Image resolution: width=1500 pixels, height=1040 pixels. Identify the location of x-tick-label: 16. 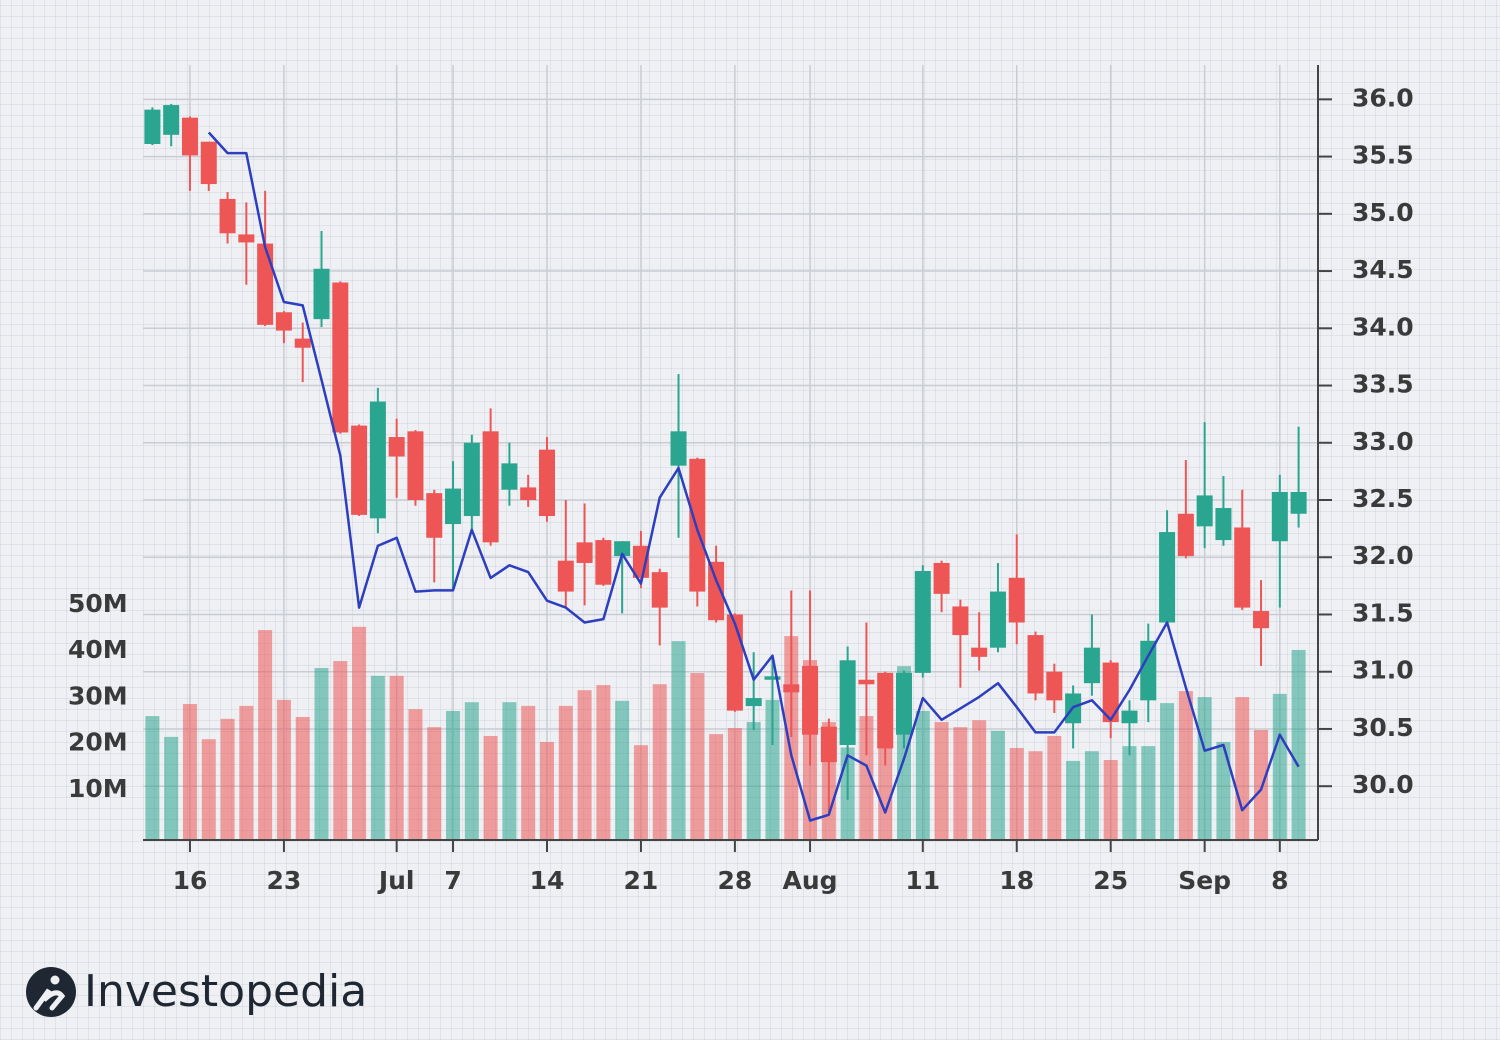
(190, 880).